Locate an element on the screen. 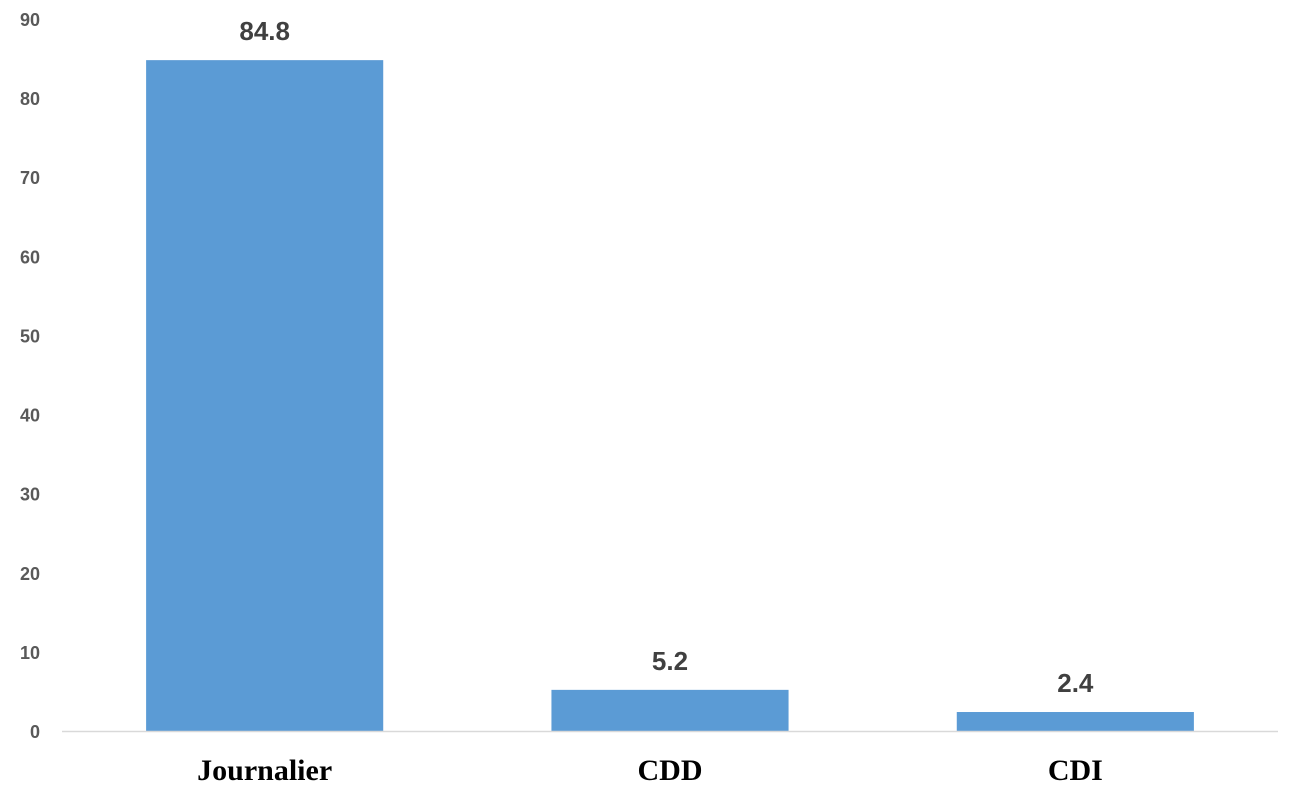  y-tick-label: 50 is located at coordinates (30, 336).